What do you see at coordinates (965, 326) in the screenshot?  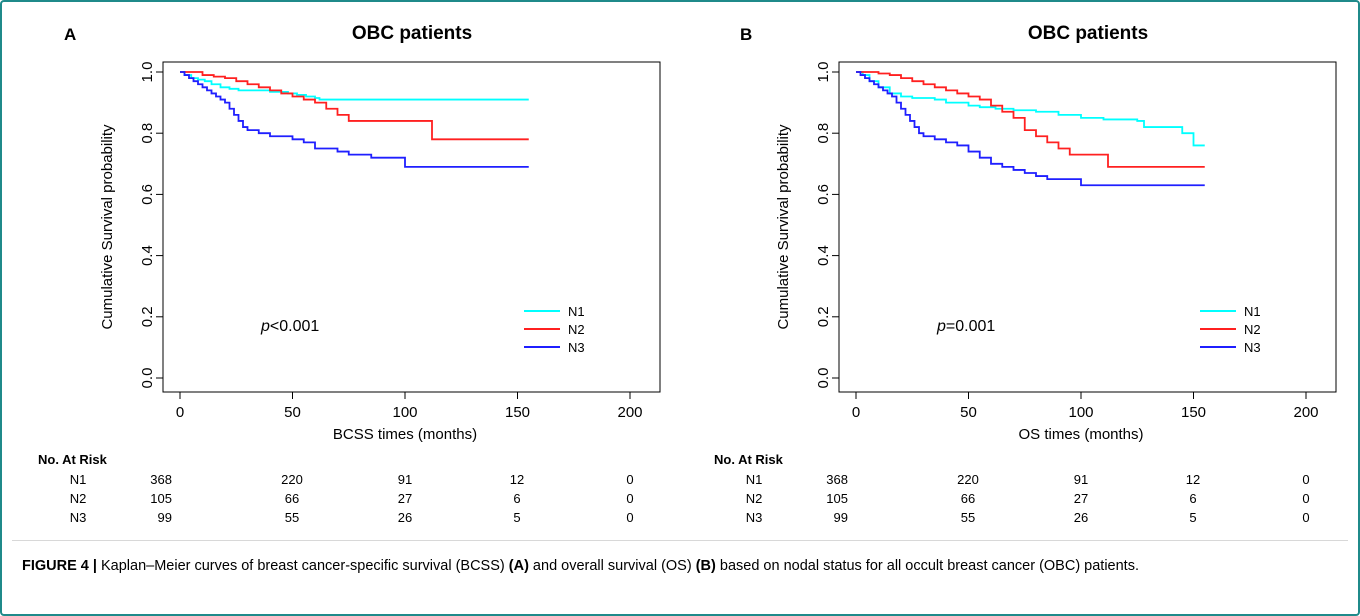 I see `p-value-annotation-b: p=0.001` at bounding box center [965, 326].